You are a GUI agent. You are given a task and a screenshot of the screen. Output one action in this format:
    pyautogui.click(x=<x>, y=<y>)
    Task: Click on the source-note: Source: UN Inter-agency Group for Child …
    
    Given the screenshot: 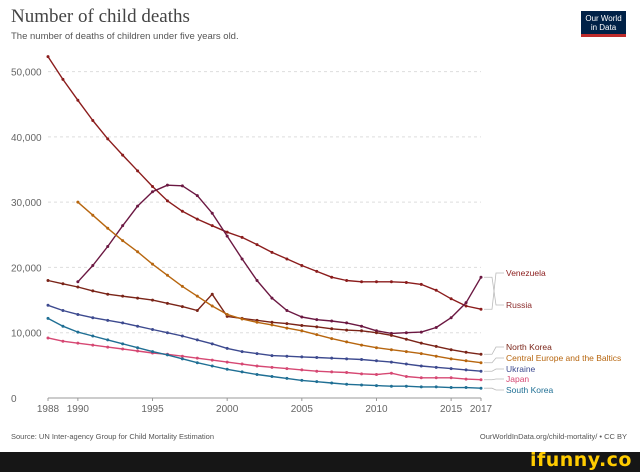 What is the action you would take?
    pyautogui.click(x=112, y=436)
    